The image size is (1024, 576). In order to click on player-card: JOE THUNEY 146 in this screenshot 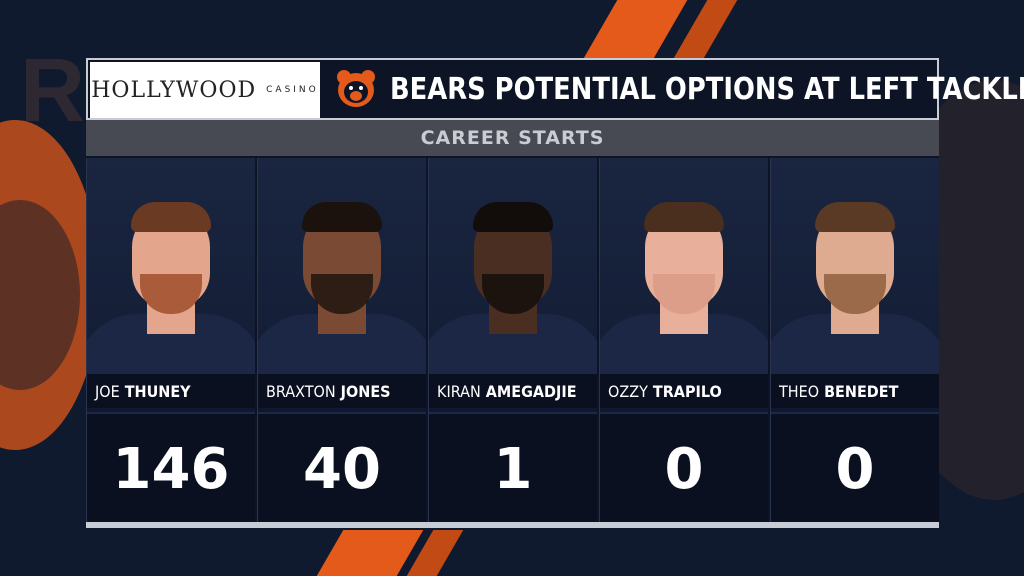, I will do `click(170, 341)`.